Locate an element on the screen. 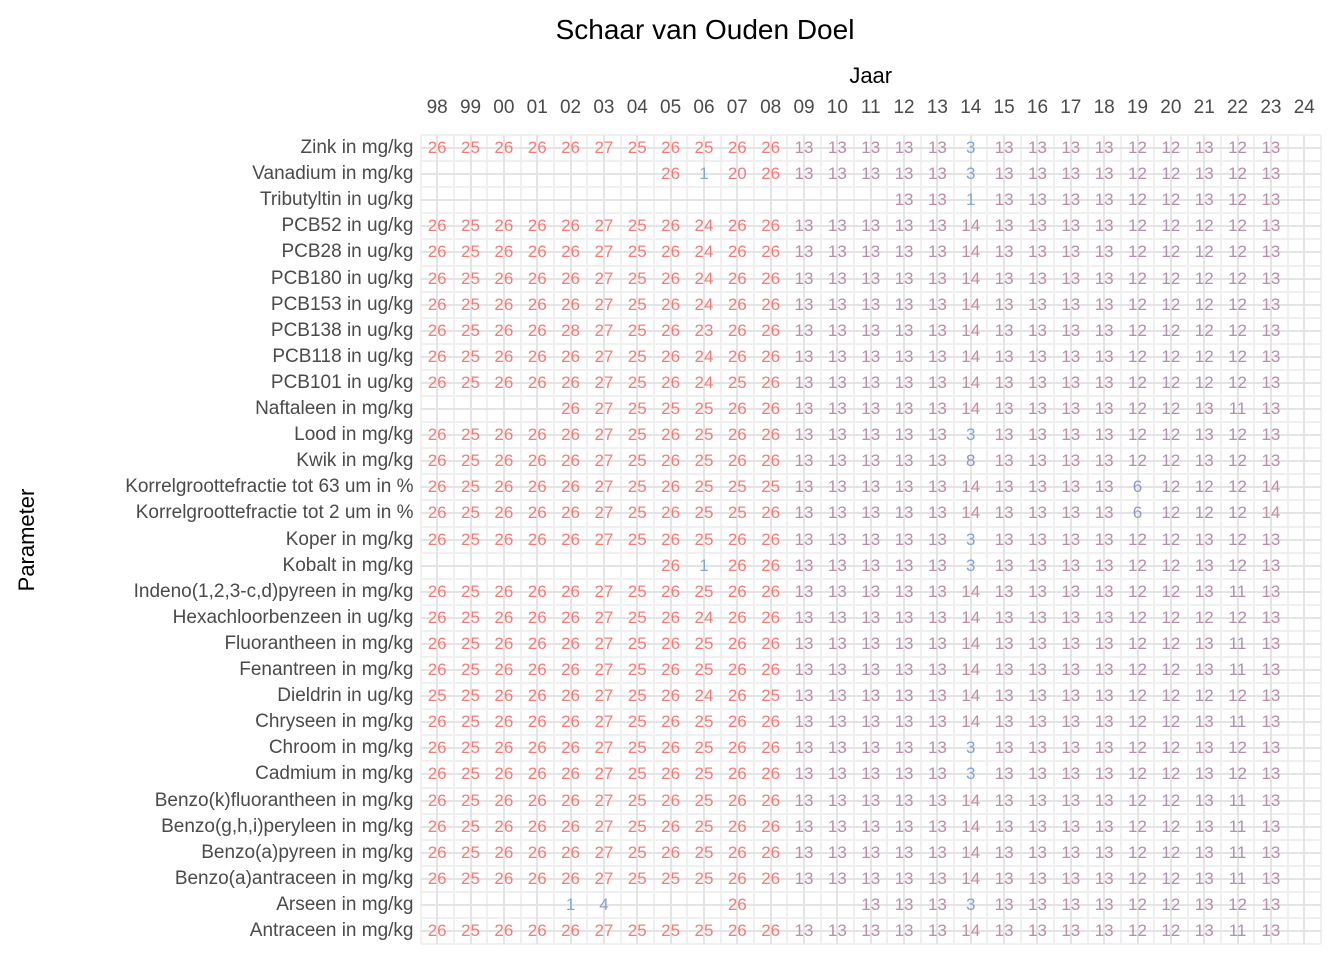  y-tick-label: PCB180 in ug/kg is located at coordinates (342, 278).